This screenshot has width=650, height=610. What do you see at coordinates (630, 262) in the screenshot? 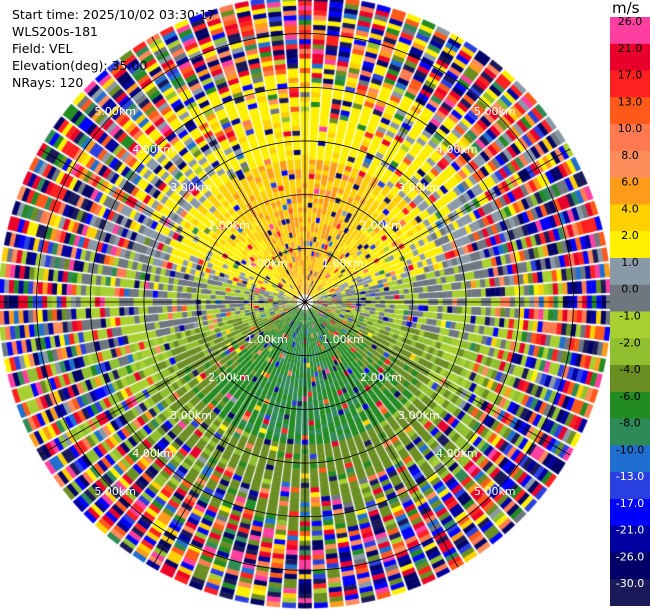
I see `colorbar-tick-label: 1.0` at bounding box center [630, 262].